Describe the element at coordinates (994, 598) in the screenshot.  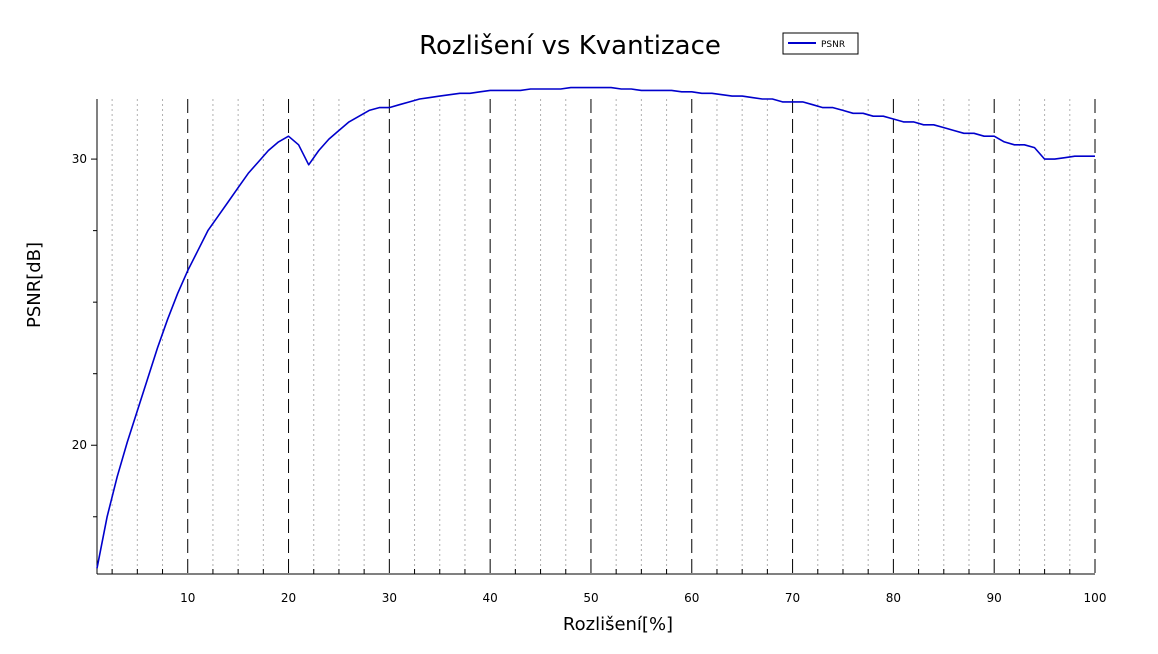
I see `x-tick-label: 90` at that location.